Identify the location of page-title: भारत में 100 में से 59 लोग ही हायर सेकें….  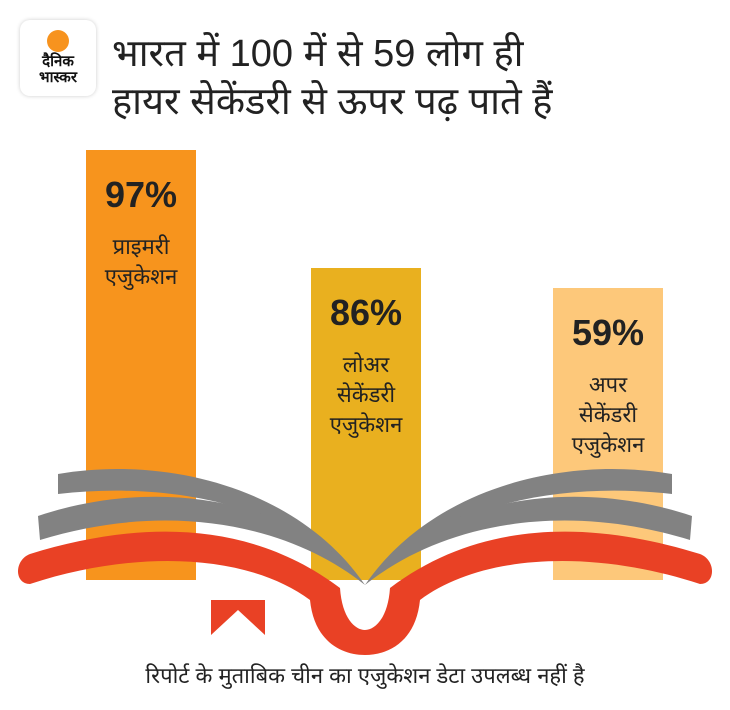
(332, 78).